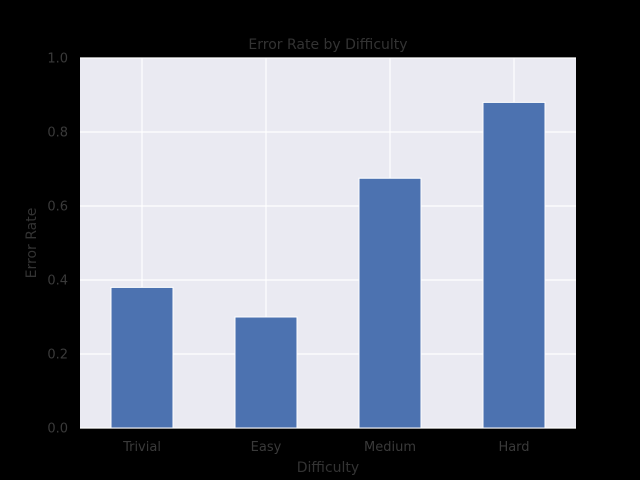  What do you see at coordinates (327, 45) in the screenshot?
I see `chart-title: Error Rate by Difficulty` at bounding box center [327, 45].